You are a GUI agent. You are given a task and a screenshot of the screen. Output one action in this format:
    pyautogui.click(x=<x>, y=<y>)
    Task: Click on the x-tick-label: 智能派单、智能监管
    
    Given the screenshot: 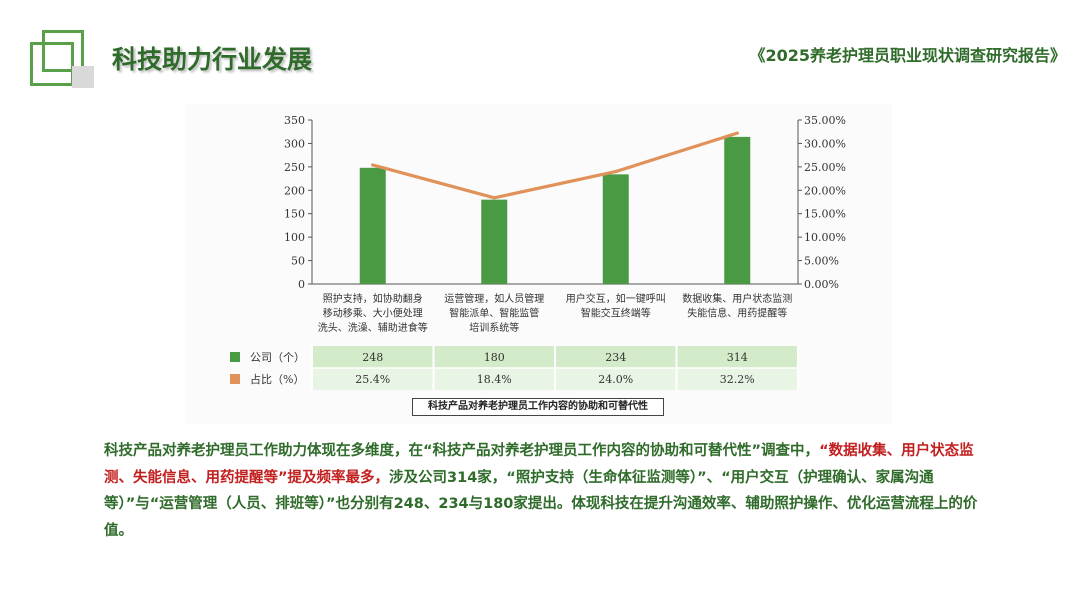 What is the action you would take?
    pyautogui.click(x=494, y=313)
    